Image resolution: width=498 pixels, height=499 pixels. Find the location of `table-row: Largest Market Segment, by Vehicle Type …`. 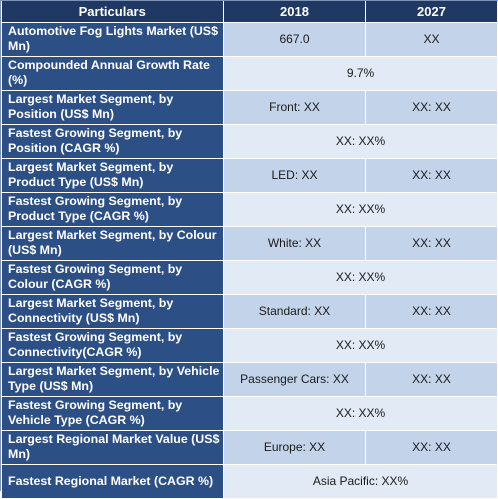

table-row: Largest Market Segment, by Vehicle Type … is located at coordinates (249, 379).